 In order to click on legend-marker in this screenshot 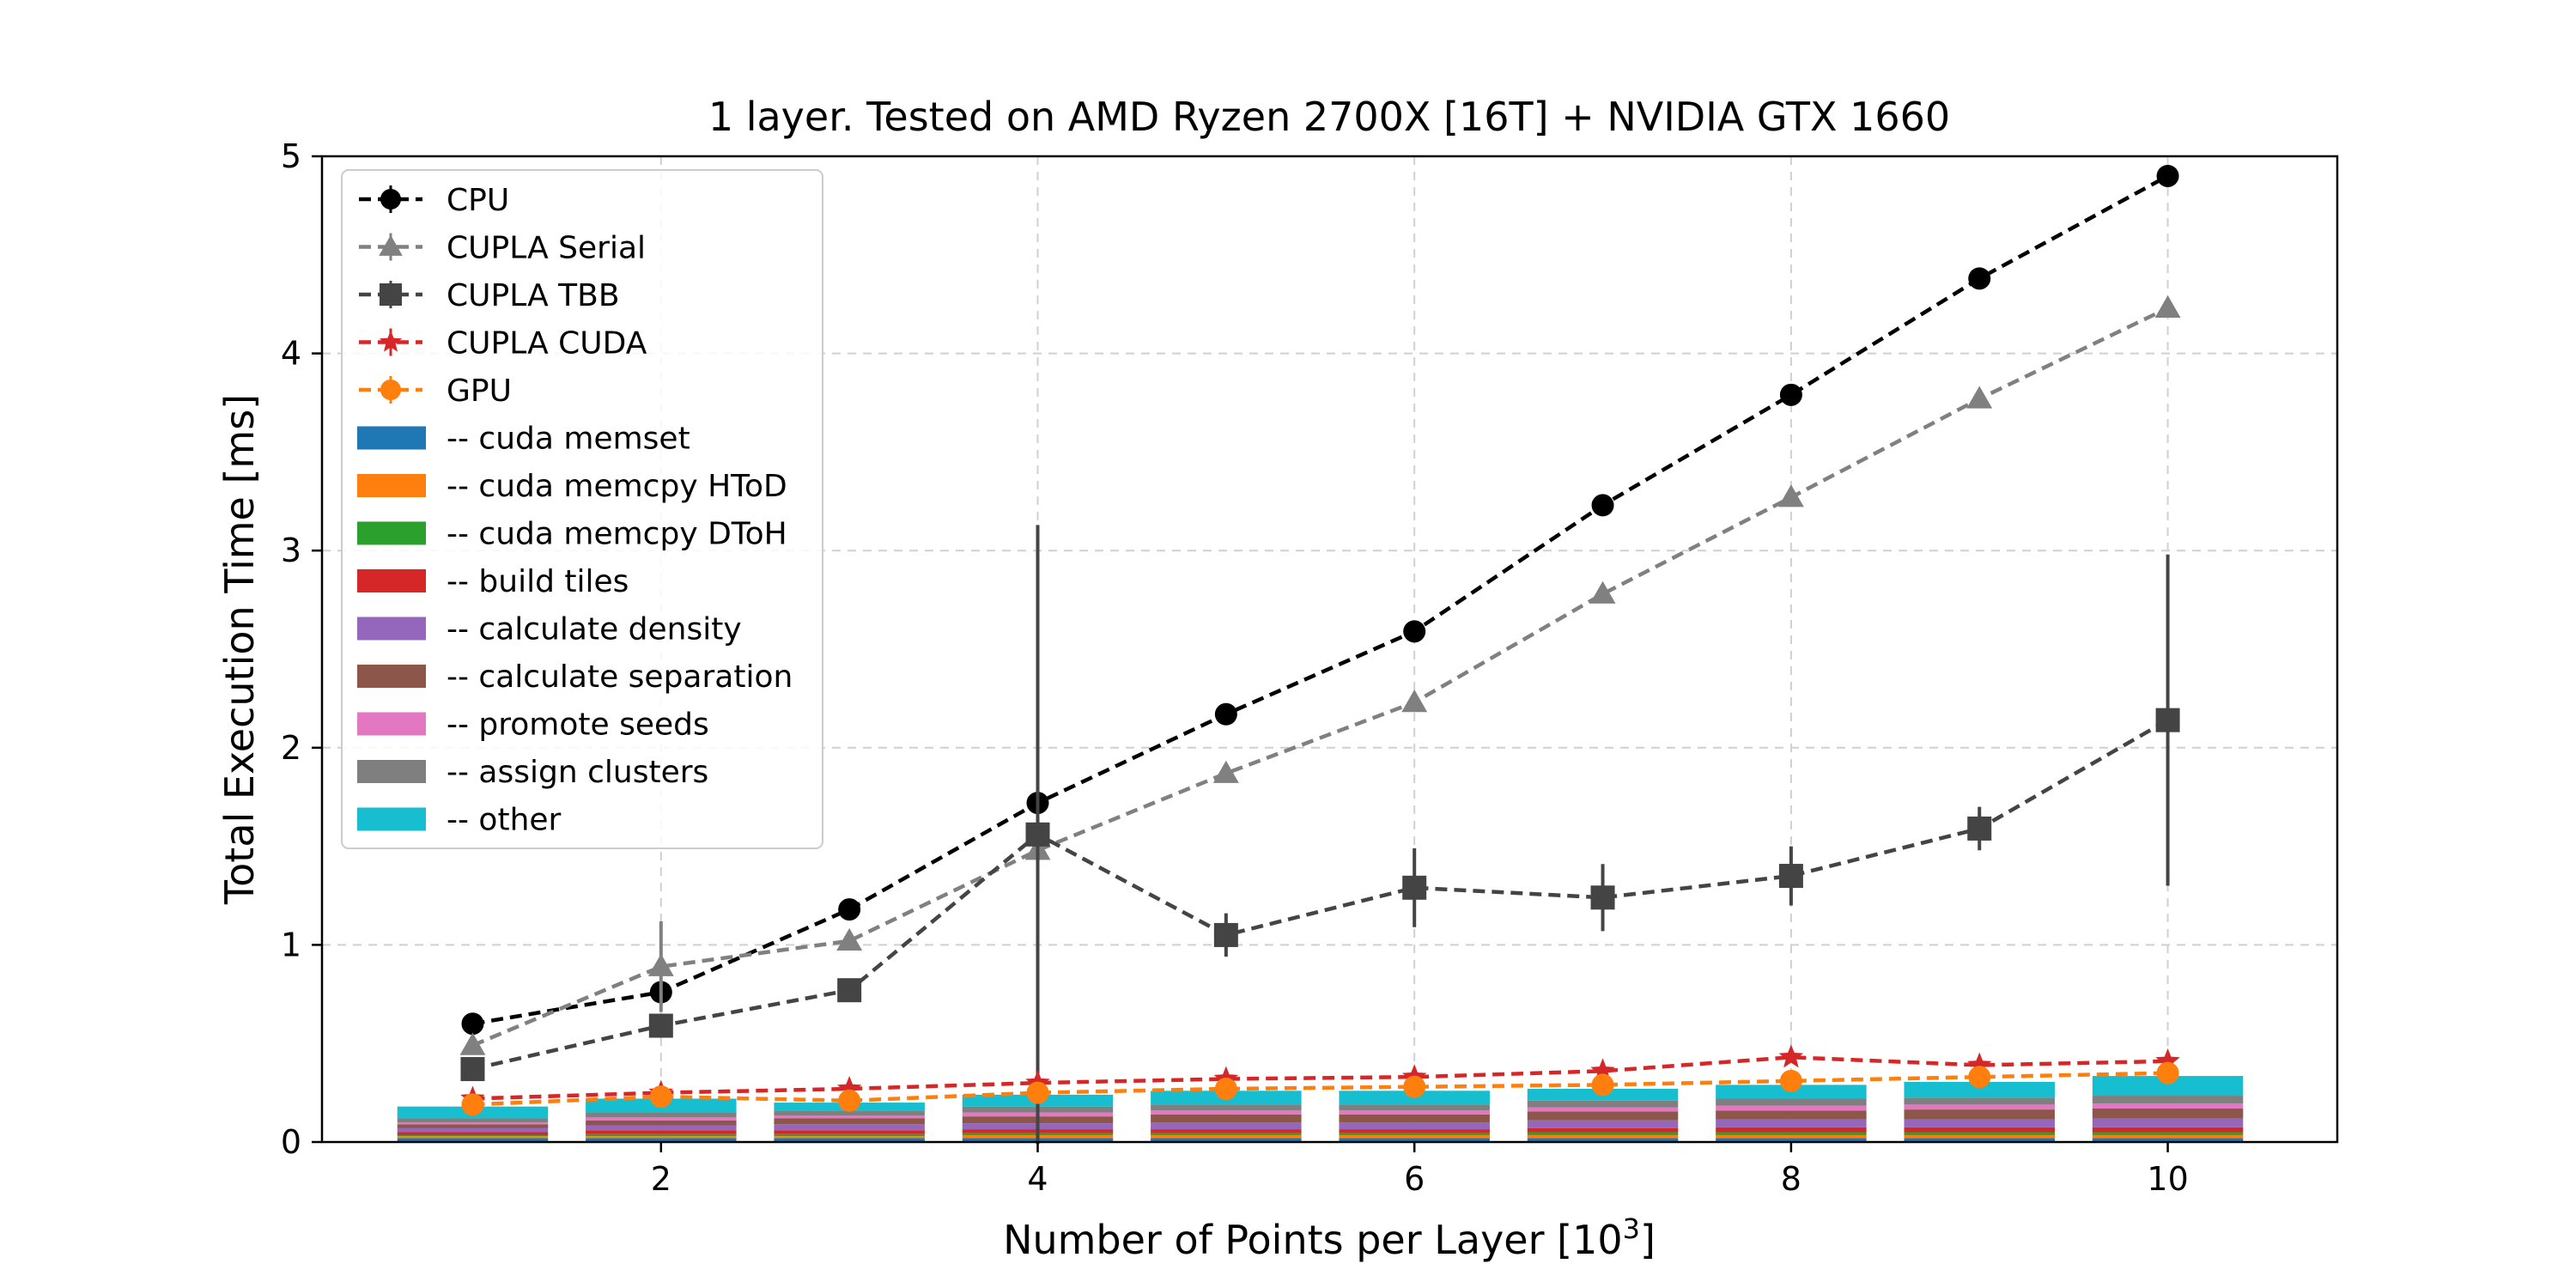, I will do `click(390, 390)`.